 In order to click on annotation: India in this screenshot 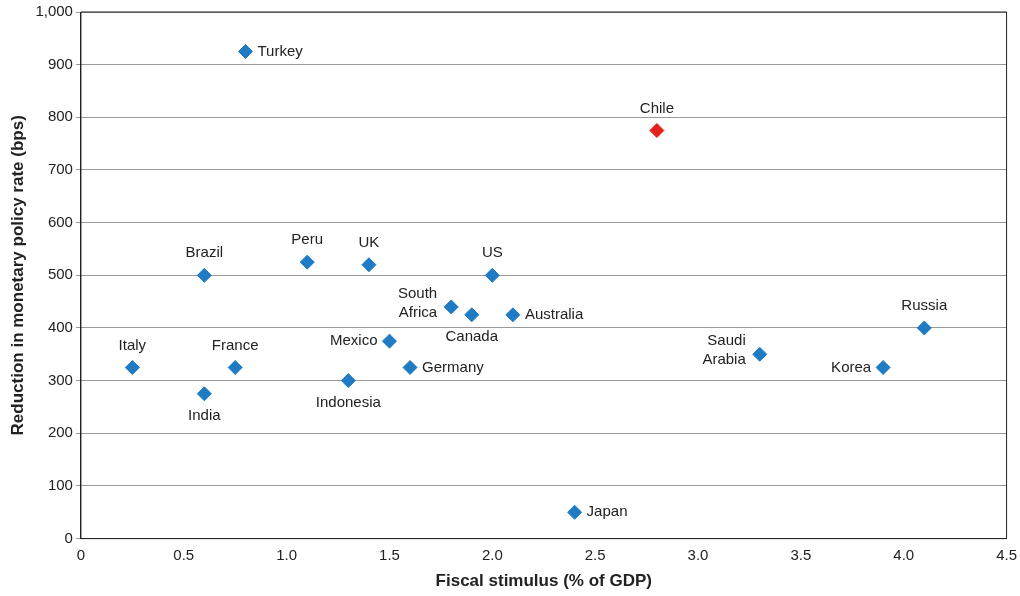, I will do `click(205, 414)`.